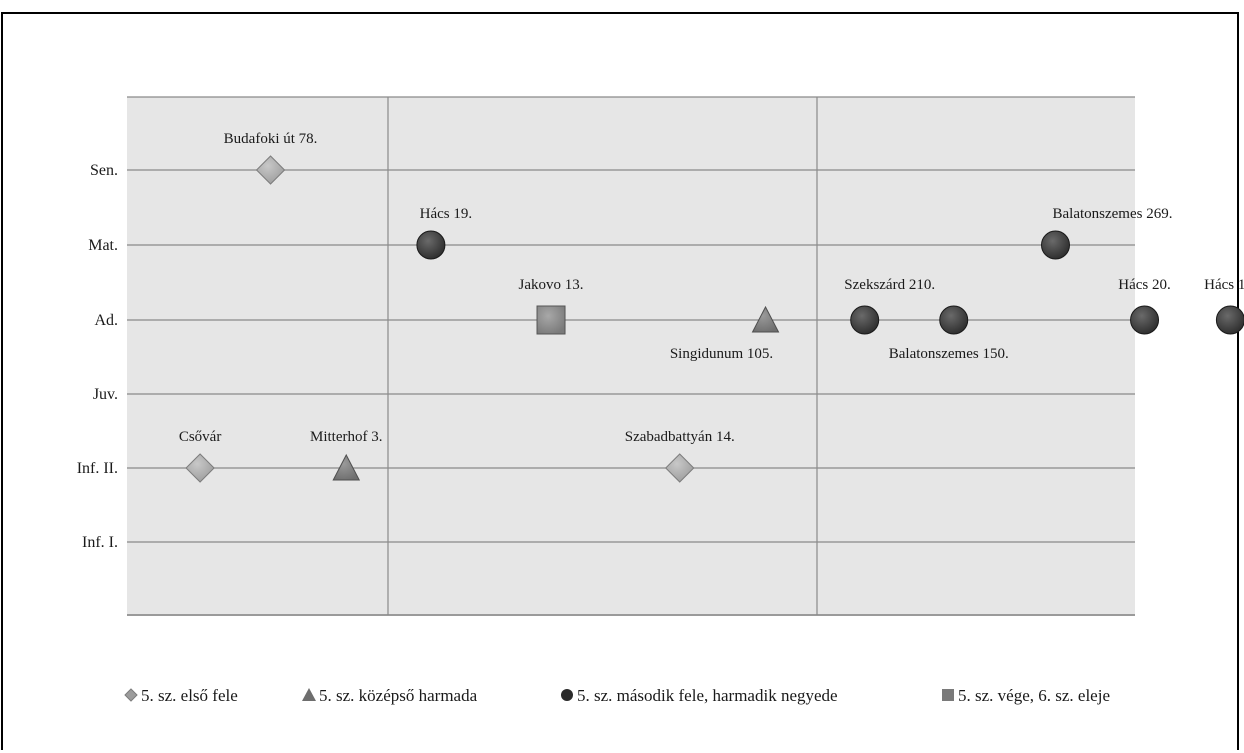 The image size is (1244, 753). What do you see at coordinates (103, 245) in the screenshot?
I see `y-tick-label: Mat.` at bounding box center [103, 245].